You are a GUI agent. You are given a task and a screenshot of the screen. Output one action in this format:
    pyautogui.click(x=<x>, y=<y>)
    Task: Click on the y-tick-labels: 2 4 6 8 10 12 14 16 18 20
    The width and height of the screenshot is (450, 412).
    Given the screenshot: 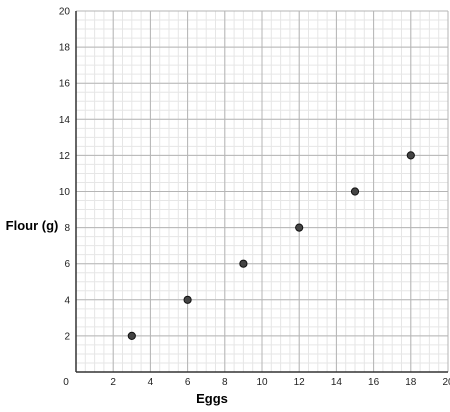 What is the action you would take?
    pyautogui.click(x=65, y=175)
    